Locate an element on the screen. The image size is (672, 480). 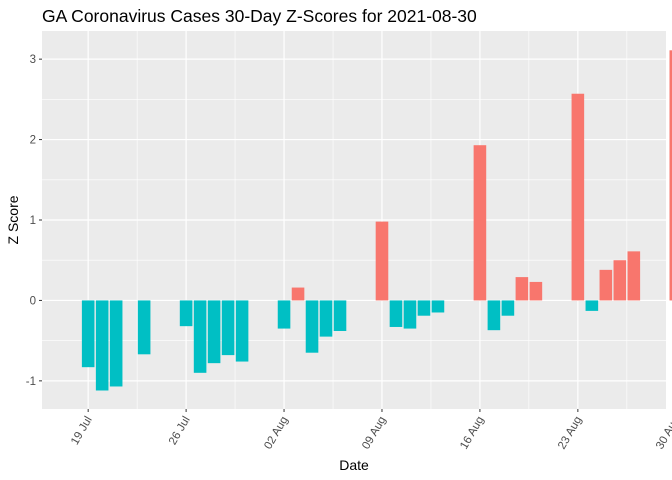
y-tick-label: 3 is located at coordinates (33, 60).